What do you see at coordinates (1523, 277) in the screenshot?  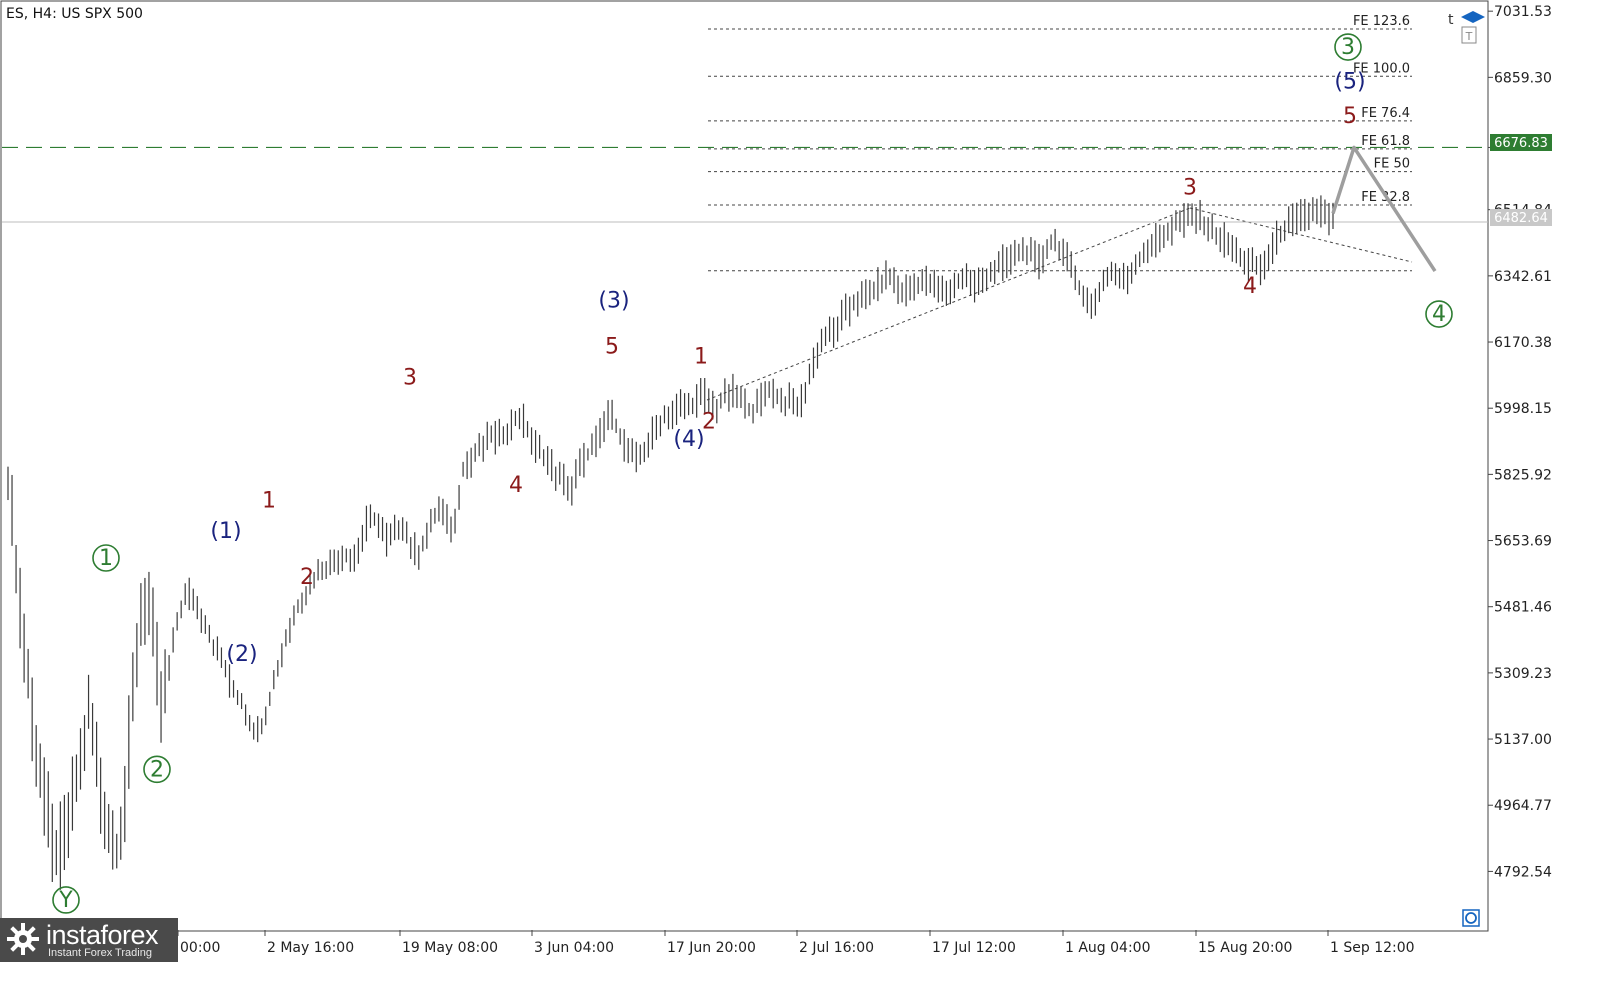 I see `y-tick-label: 6342.61` at bounding box center [1523, 277].